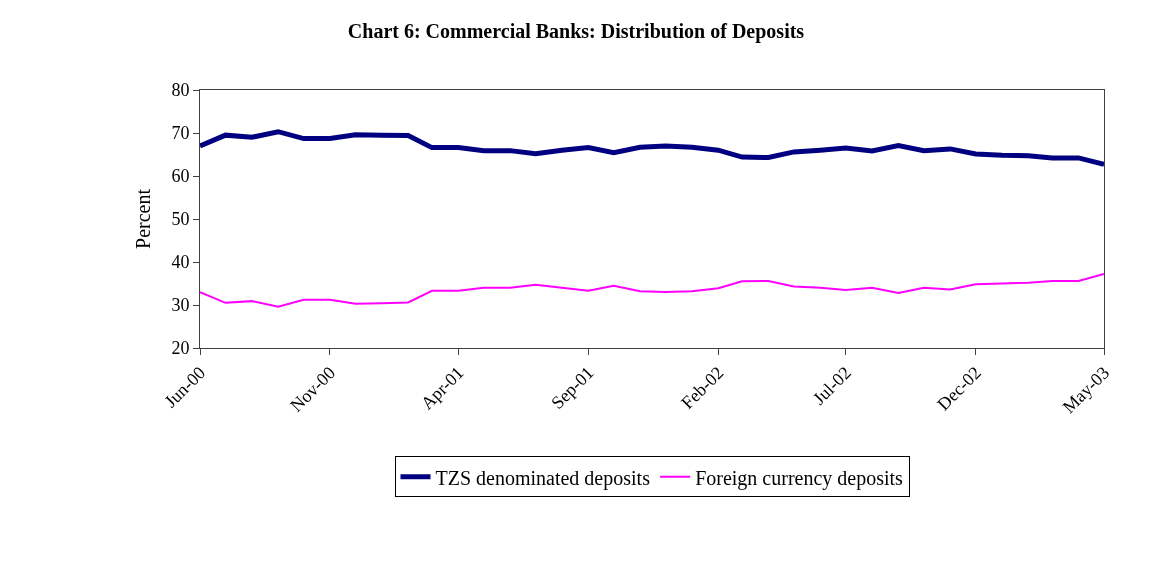  What do you see at coordinates (180, 176) in the screenshot?
I see `y-tick-label: 60` at bounding box center [180, 176].